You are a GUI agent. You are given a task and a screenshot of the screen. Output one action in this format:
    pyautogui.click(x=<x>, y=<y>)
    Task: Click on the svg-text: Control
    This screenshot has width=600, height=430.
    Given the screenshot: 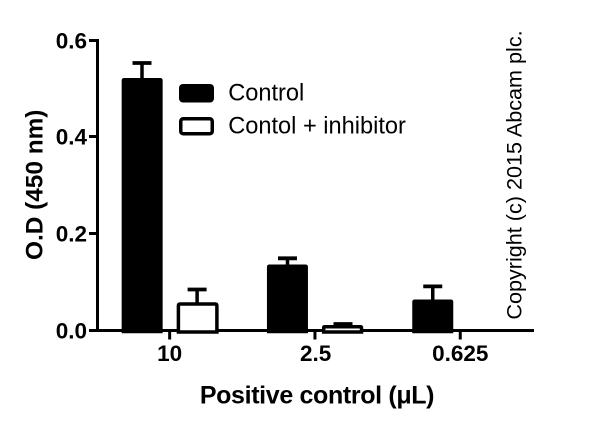 What is the action you would take?
    pyautogui.click(x=266, y=94)
    